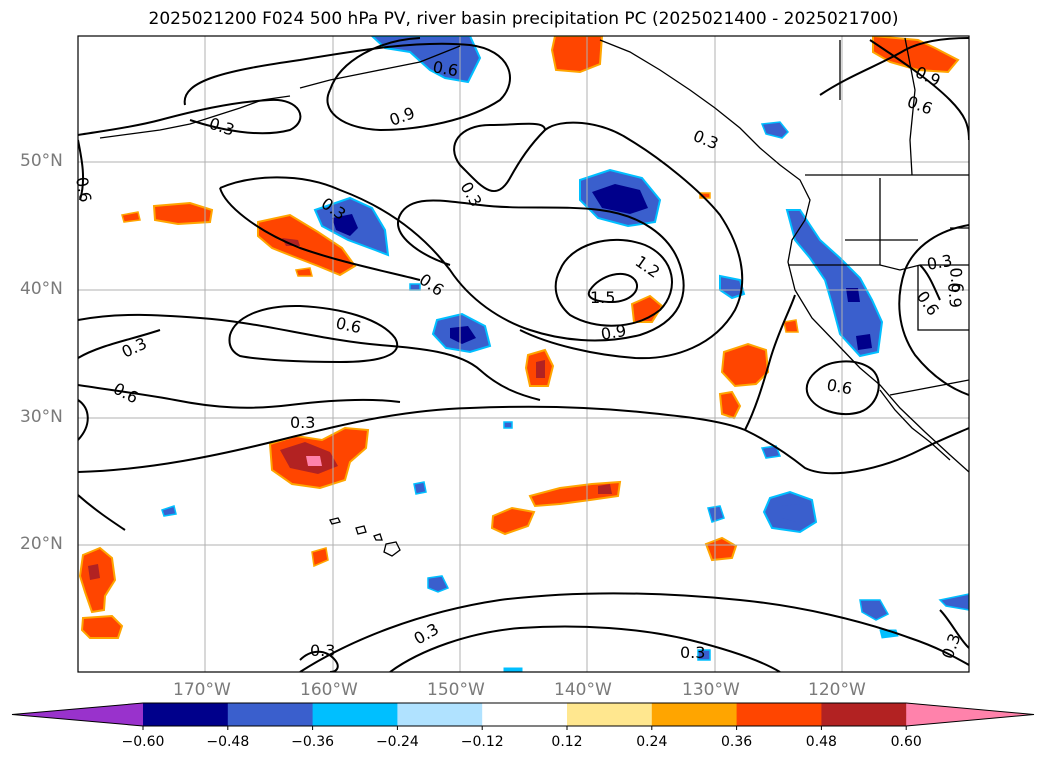 The image size is (1047, 765). What do you see at coordinates (143, 742) in the screenshot?
I see `colorbar-tick-label: −0.60` at bounding box center [143, 742].